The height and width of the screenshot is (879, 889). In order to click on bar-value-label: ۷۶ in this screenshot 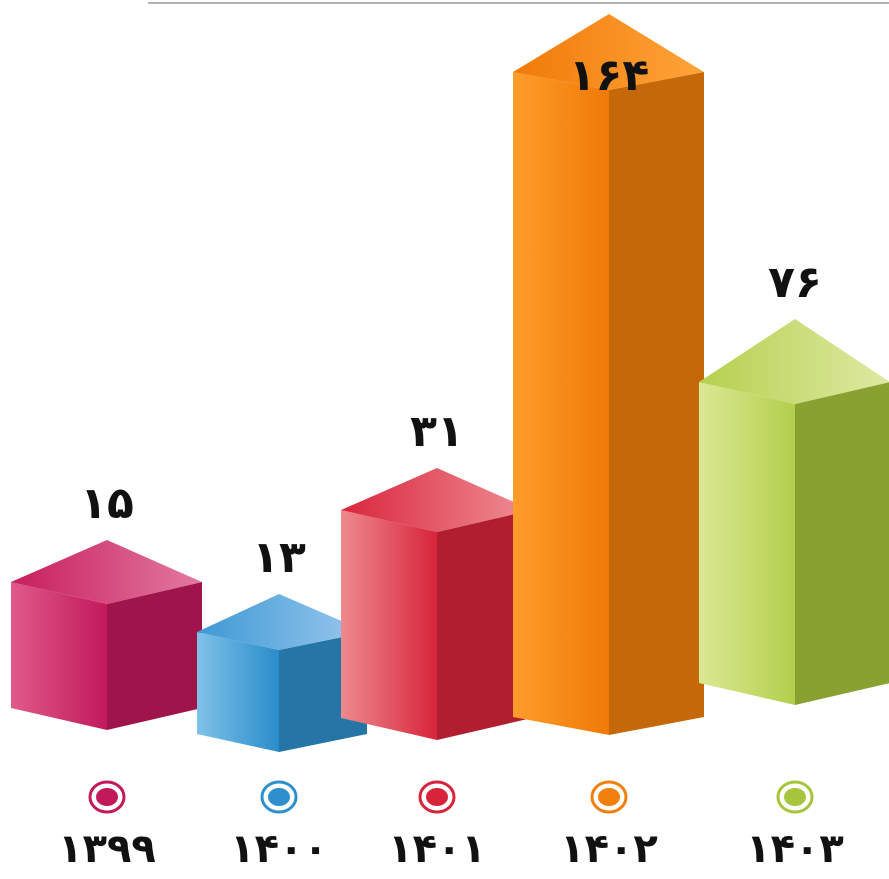, I will do `click(795, 282)`.